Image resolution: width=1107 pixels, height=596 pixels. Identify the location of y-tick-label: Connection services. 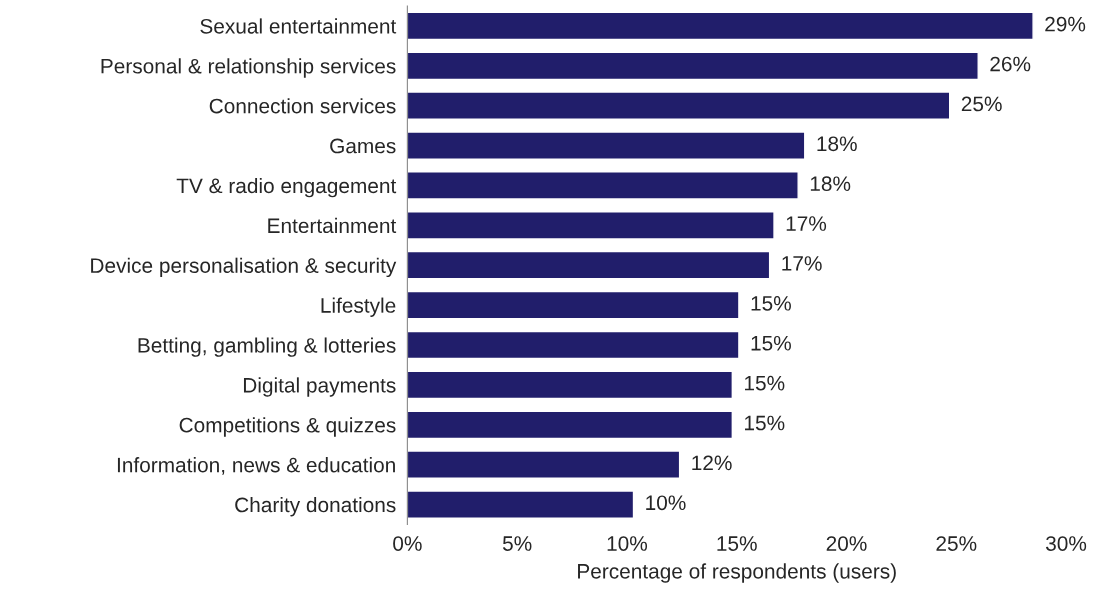
(302, 106).